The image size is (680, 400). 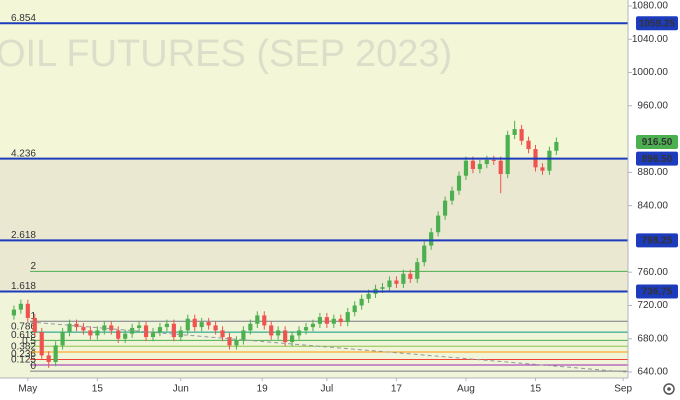 I want to click on x-tick-label: Aug, so click(x=466, y=389).